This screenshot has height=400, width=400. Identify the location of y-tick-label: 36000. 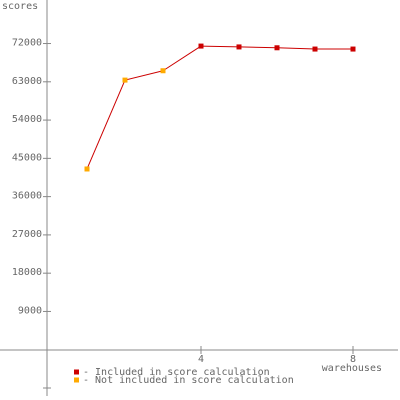
(27, 196).